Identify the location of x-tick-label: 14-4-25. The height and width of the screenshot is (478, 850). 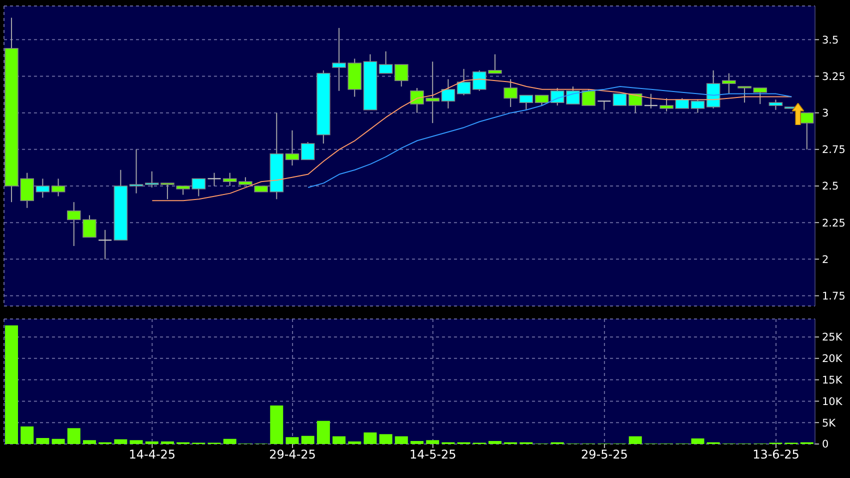
(152, 455).